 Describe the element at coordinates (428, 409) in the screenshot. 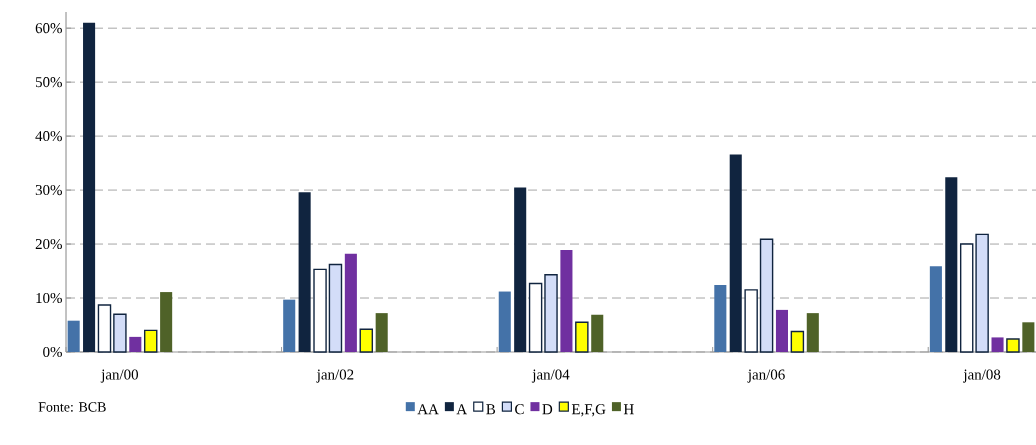

I see `legend-label: AA` at that location.